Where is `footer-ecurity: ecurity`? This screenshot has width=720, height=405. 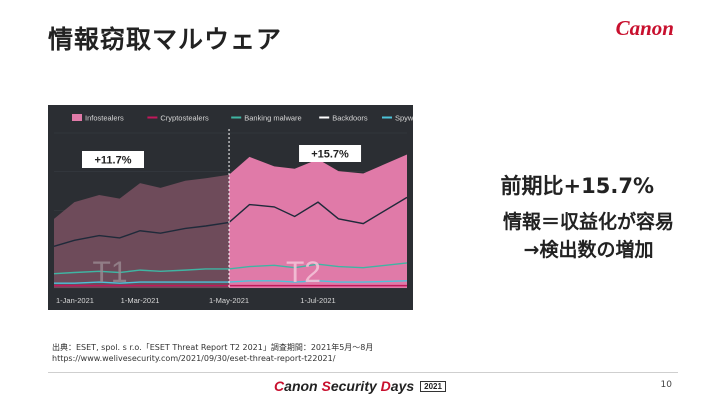 footer-ecurity: ecurity is located at coordinates (355, 386).